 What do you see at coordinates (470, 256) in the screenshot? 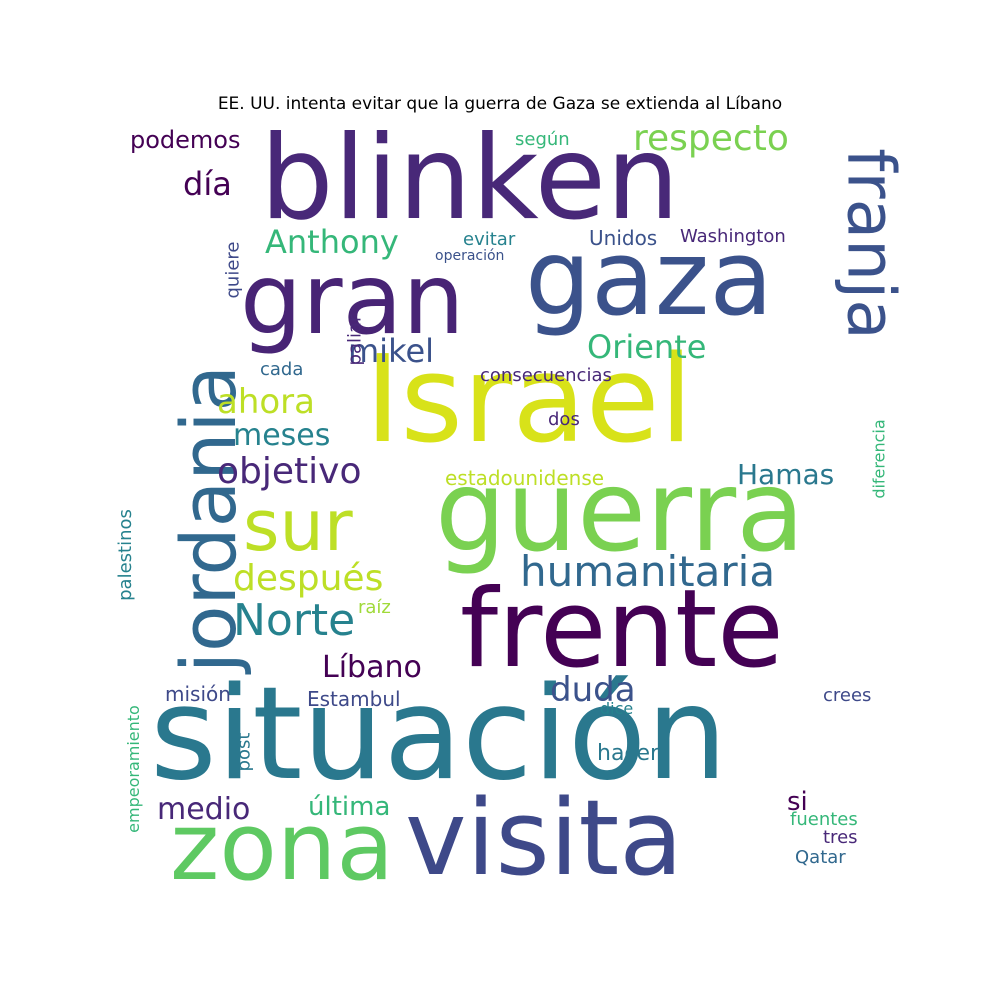
I see `word: operación` at bounding box center [470, 256].